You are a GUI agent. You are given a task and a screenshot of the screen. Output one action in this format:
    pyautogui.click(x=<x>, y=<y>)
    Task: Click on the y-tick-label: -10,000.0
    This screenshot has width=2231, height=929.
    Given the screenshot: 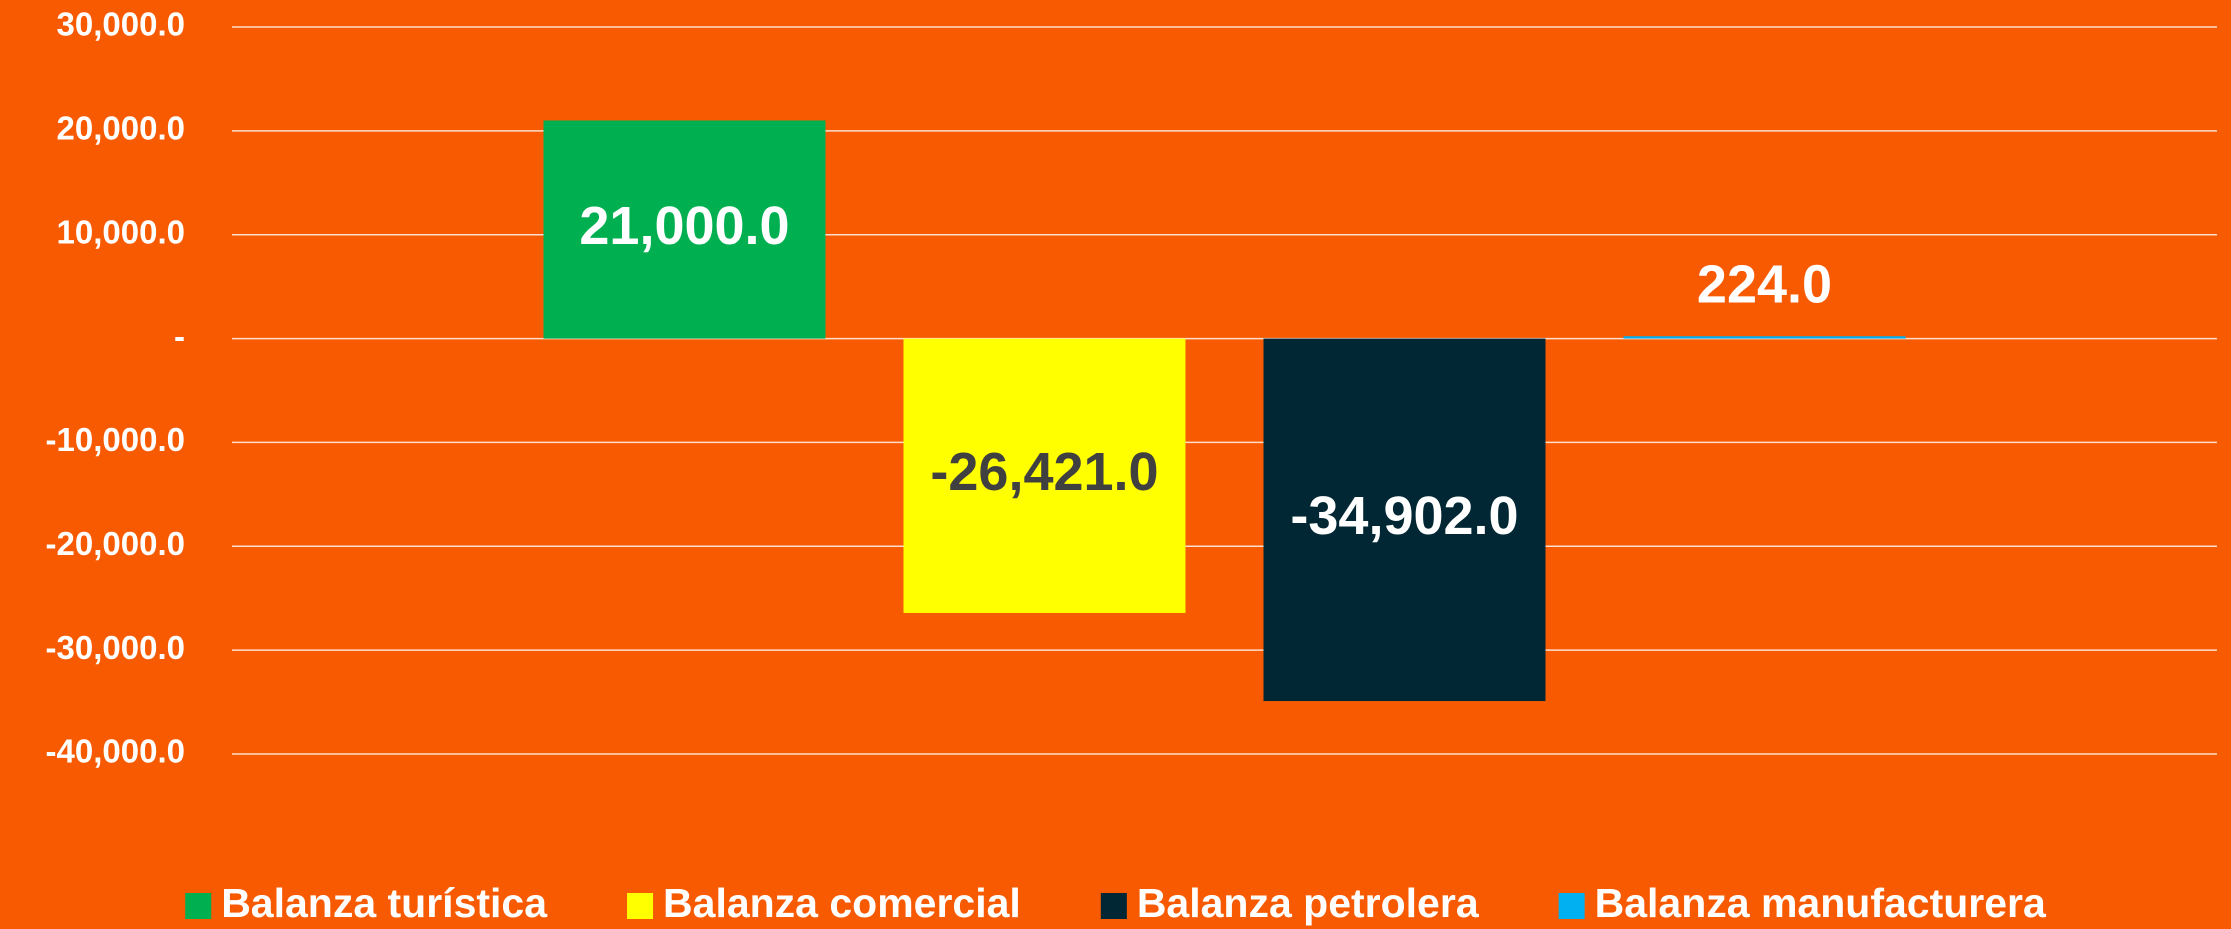 What is the action you would take?
    pyautogui.click(x=115, y=439)
    